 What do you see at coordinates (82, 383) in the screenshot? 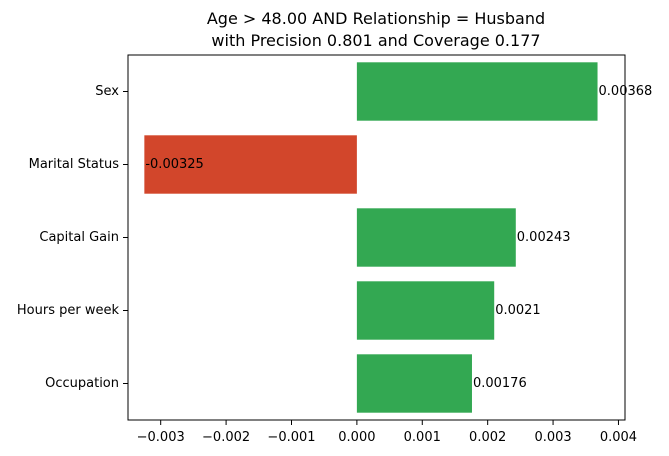
I see `y-tick-label: Occupation` at bounding box center [82, 383].